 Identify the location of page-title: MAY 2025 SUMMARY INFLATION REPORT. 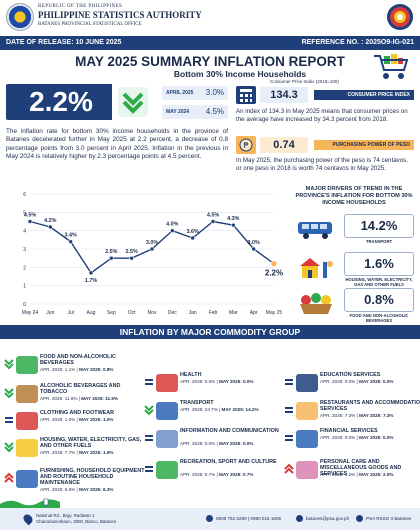
(210, 61).